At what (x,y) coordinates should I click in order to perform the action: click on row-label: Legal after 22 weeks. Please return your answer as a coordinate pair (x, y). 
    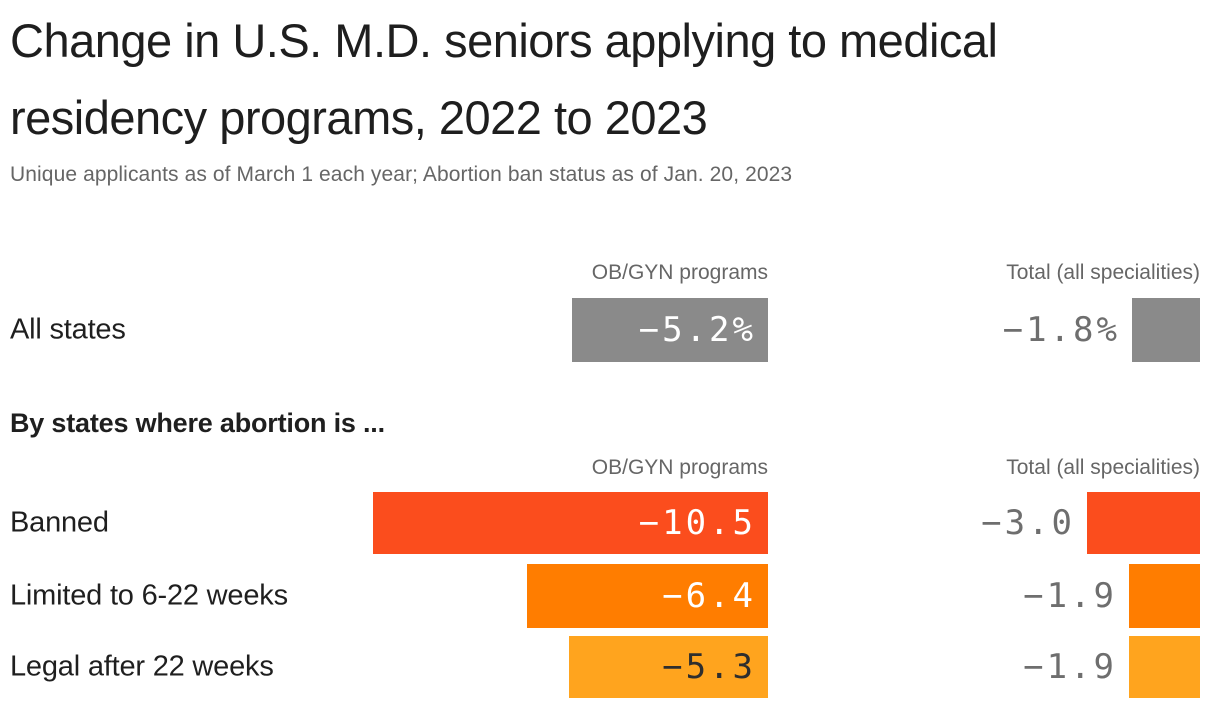
    Looking at the image, I should click on (142, 666).